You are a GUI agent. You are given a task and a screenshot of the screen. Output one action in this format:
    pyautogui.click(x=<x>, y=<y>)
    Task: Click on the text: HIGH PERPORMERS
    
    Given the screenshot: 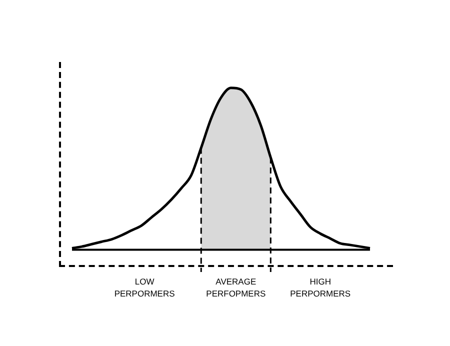 What is the action you would take?
    pyautogui.click(x=320, y=287)
    